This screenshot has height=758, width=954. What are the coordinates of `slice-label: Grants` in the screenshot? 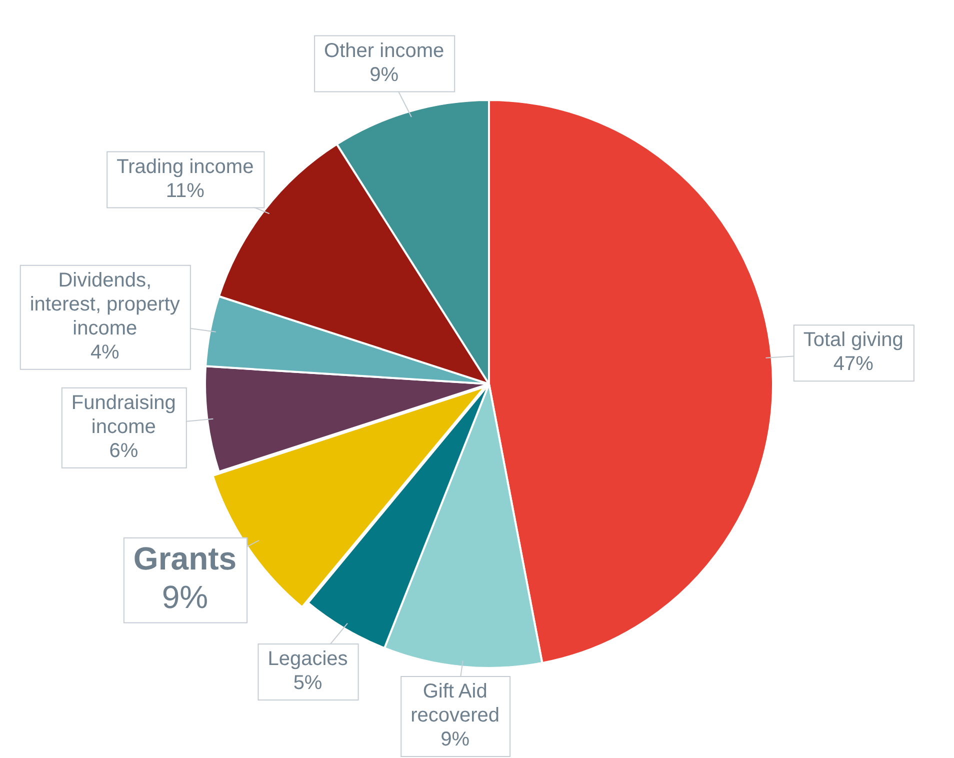 It's located at (185, 558).